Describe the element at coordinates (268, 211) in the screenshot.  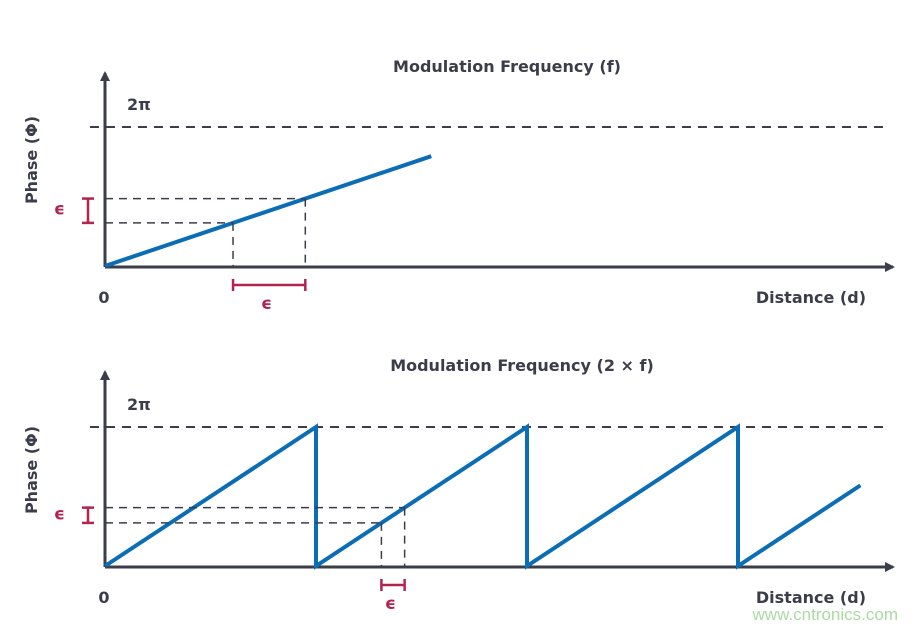
I see `phase-sawtooth-line` at that location.